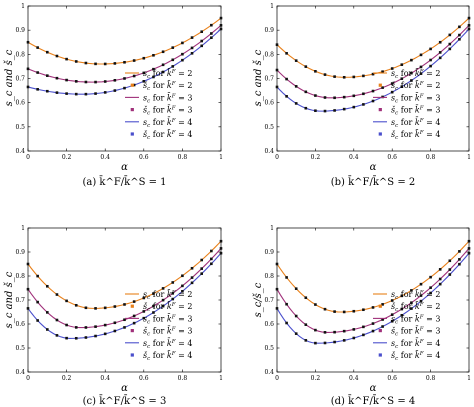 This screenshot has width=474, height=407. I want to click on x-tick-label: 1, so click(221, 378).